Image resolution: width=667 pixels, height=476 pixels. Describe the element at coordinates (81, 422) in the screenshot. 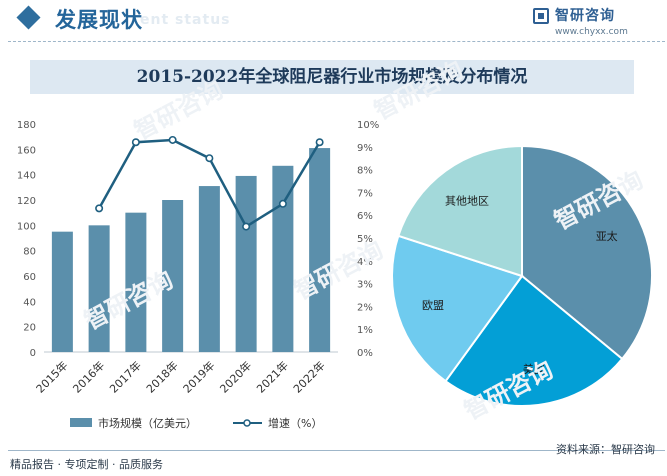

I see `legend-swatch-bar` at that location.